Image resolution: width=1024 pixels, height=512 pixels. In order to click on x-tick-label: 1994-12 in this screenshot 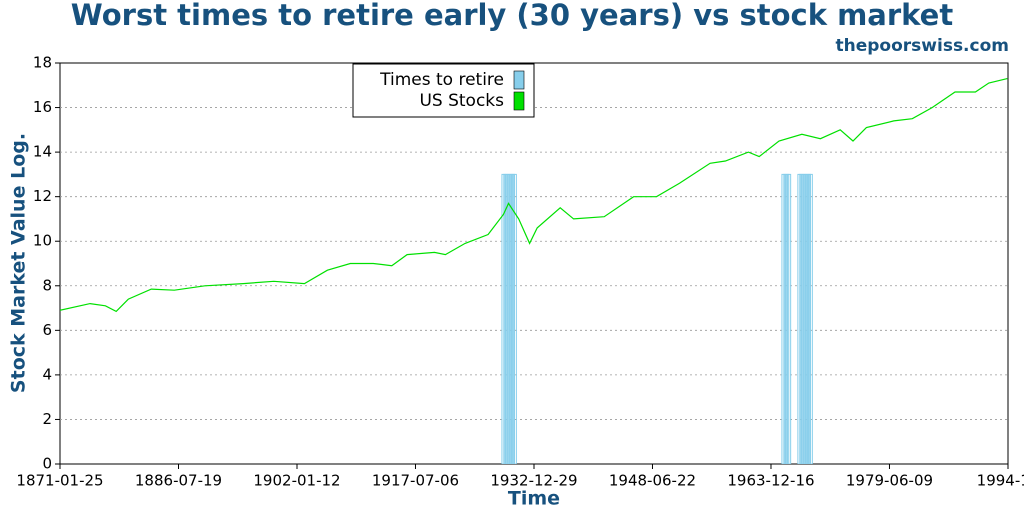, I will do `click(1000, 481)`.